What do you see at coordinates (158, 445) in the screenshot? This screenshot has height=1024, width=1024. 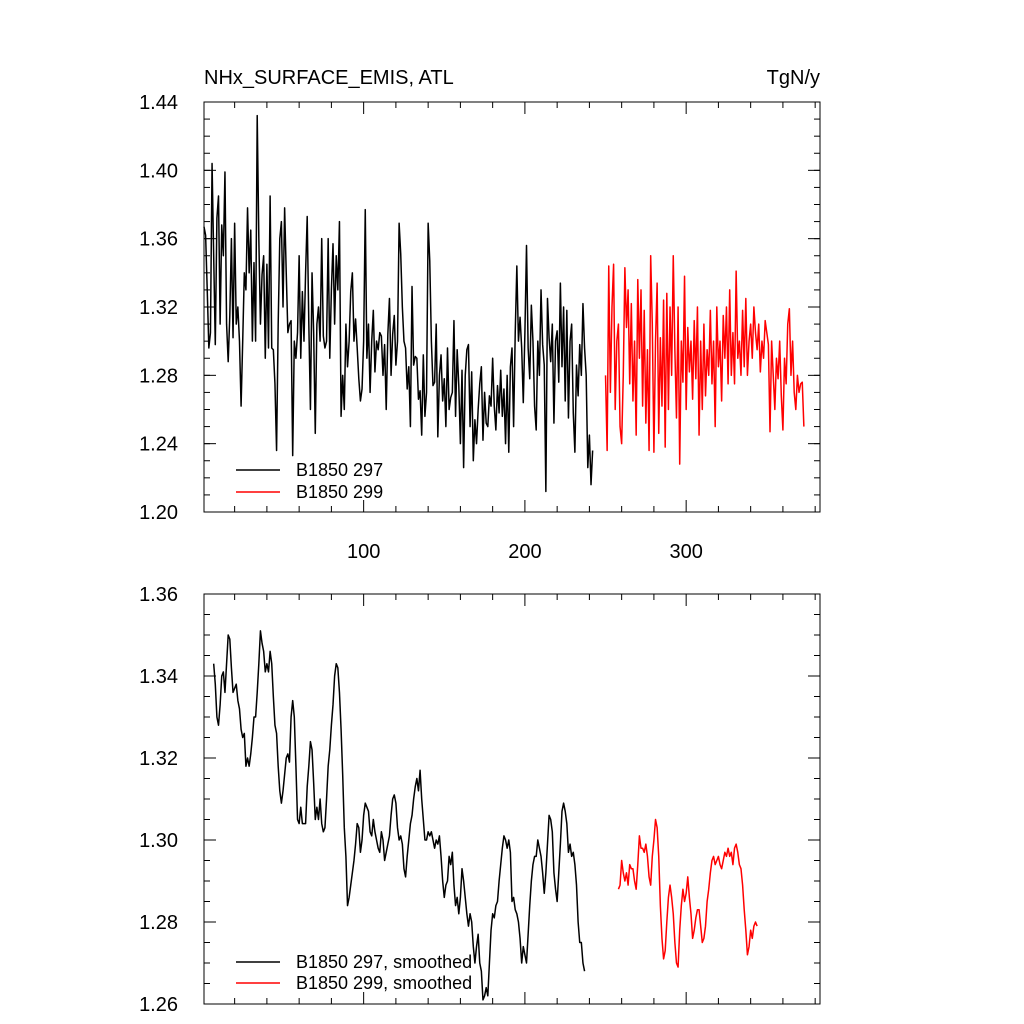 I see `top-y-tick-label: 1.24` at bounding box center [158, 445].